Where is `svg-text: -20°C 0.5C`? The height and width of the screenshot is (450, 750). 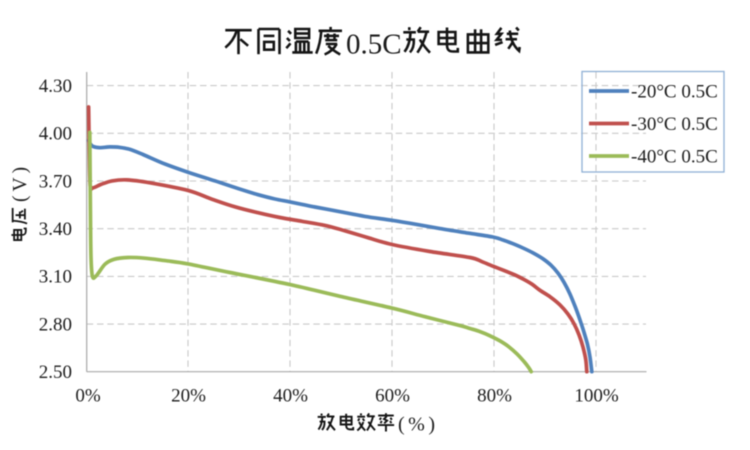
svg-text: -20°C 0.5C is located at coordinates (674, 91).